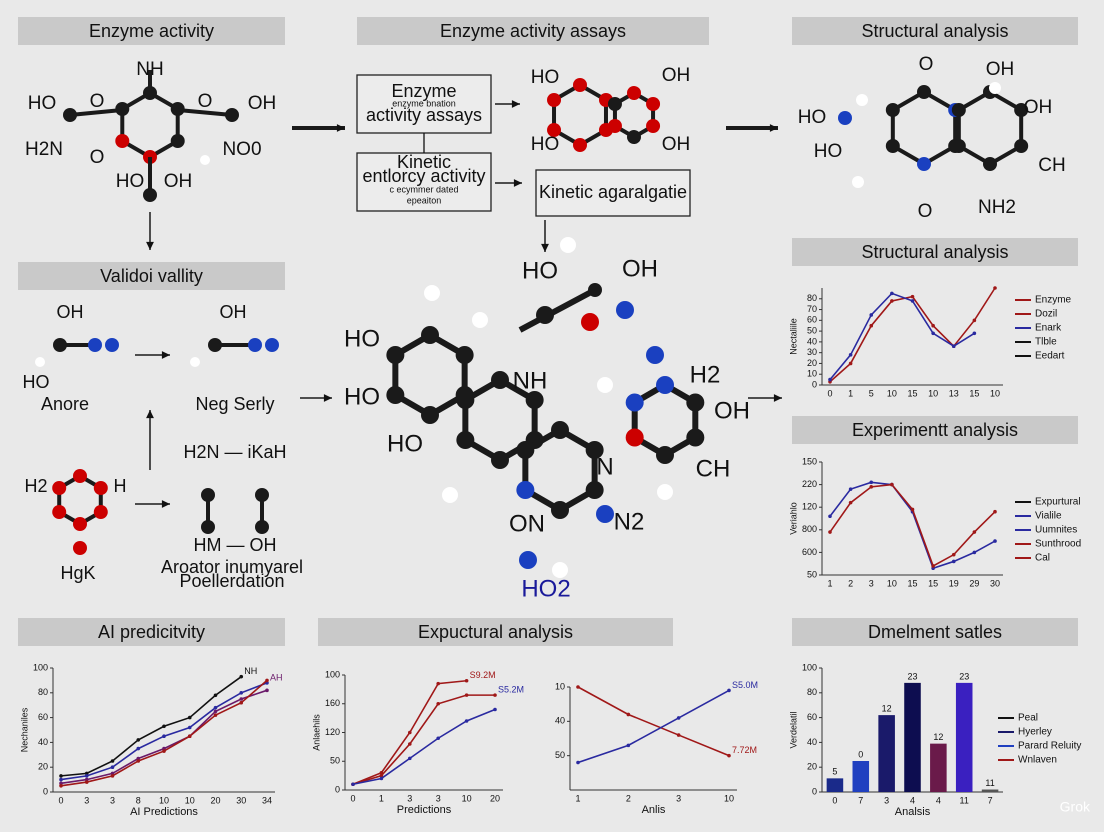  Describe the element at coordinates (812, 374) in the screenshot. I see `y-tick-label: 10` at that location.